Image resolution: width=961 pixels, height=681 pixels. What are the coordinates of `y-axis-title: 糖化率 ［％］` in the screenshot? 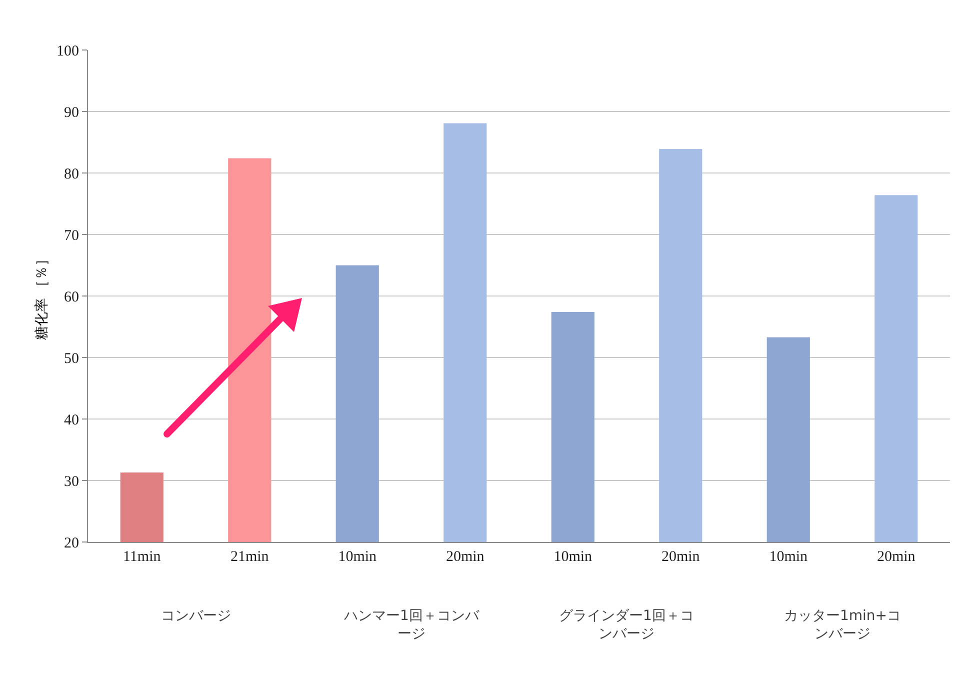 It's located at (42, 296).